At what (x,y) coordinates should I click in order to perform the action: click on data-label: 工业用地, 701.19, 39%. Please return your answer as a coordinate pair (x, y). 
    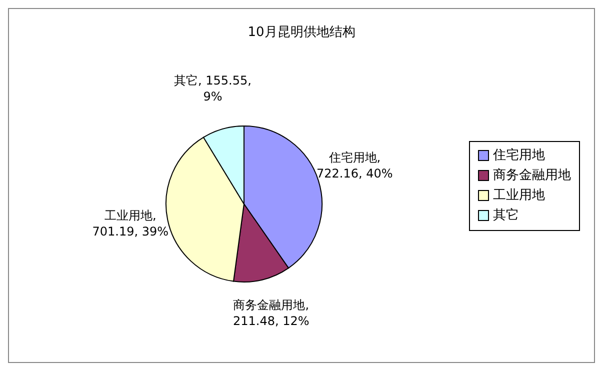
    Looking at the image, I should click on (130, 223).